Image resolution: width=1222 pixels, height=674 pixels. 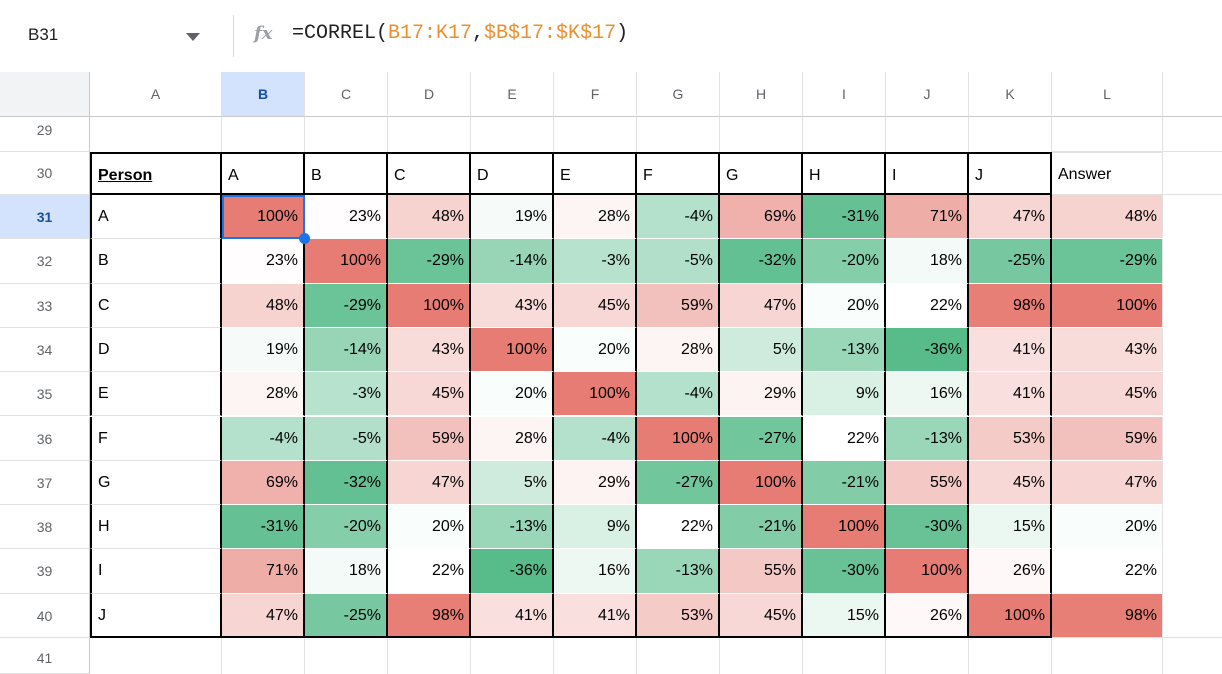 I want to click on cell-E35: 20%, so click(x=512, y=394).